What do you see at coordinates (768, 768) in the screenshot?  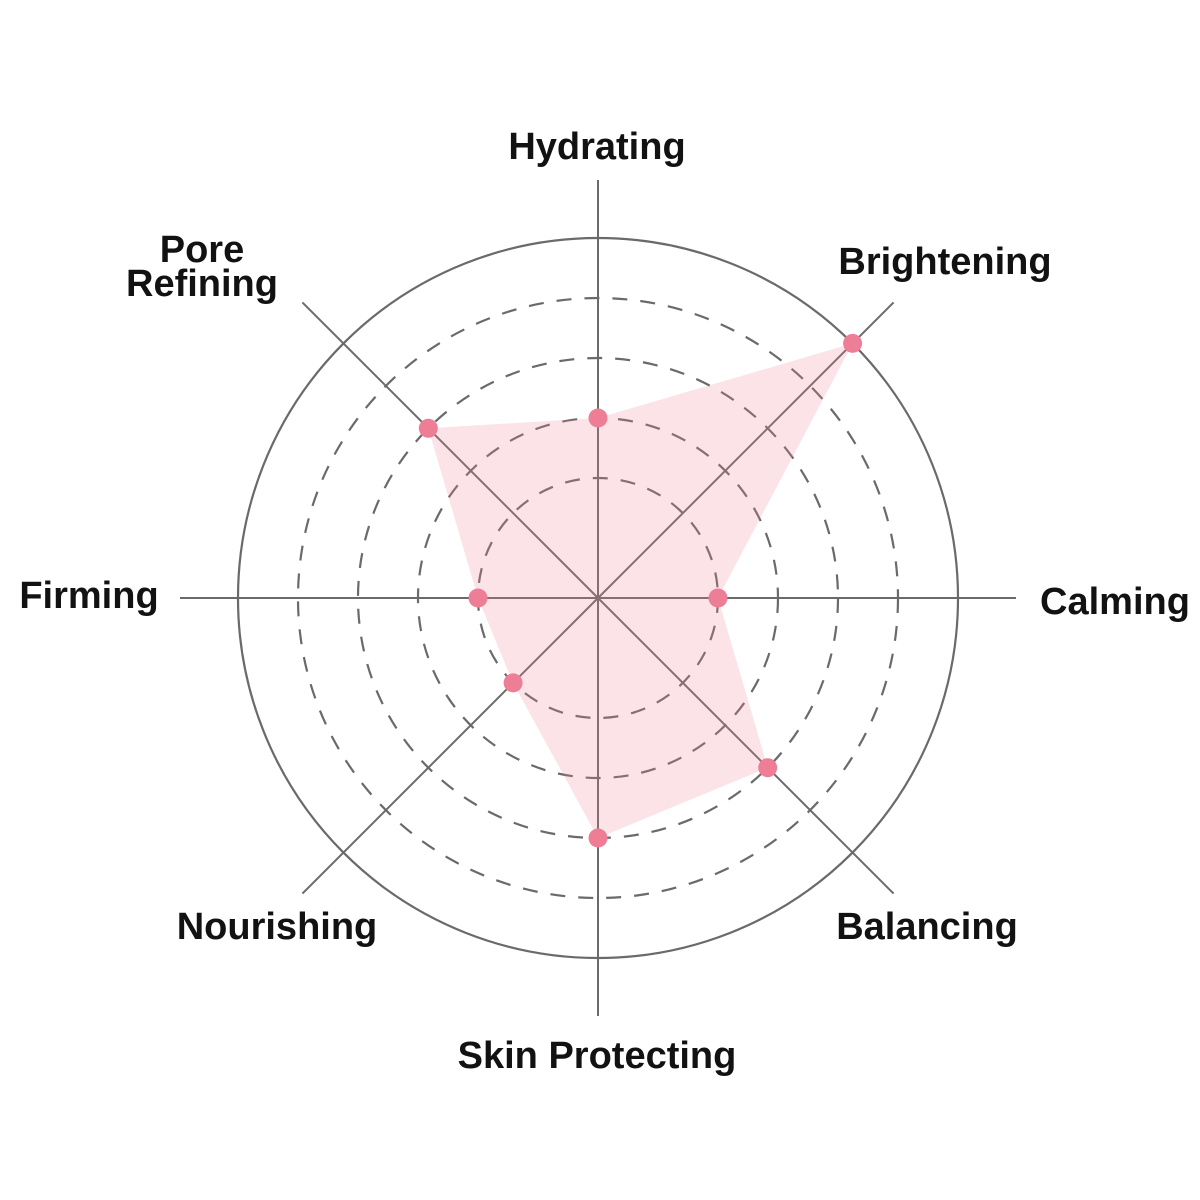 I see `data-point-balancing` at bounding box center [768, 768].